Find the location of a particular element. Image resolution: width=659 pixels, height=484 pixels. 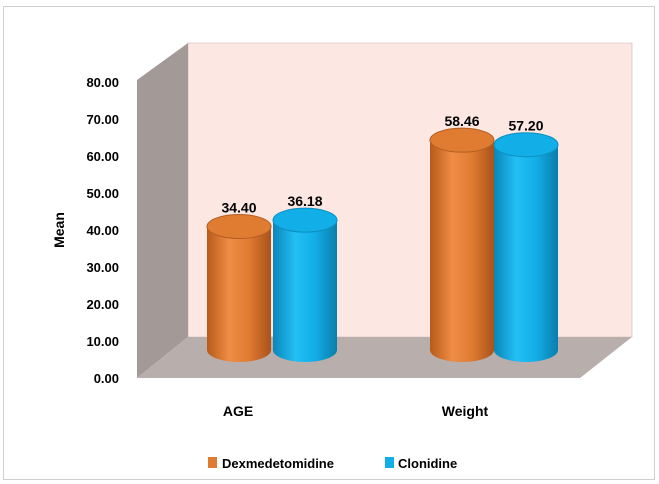

y-tick-label: 80.00 is located at coordinates (102, 82).